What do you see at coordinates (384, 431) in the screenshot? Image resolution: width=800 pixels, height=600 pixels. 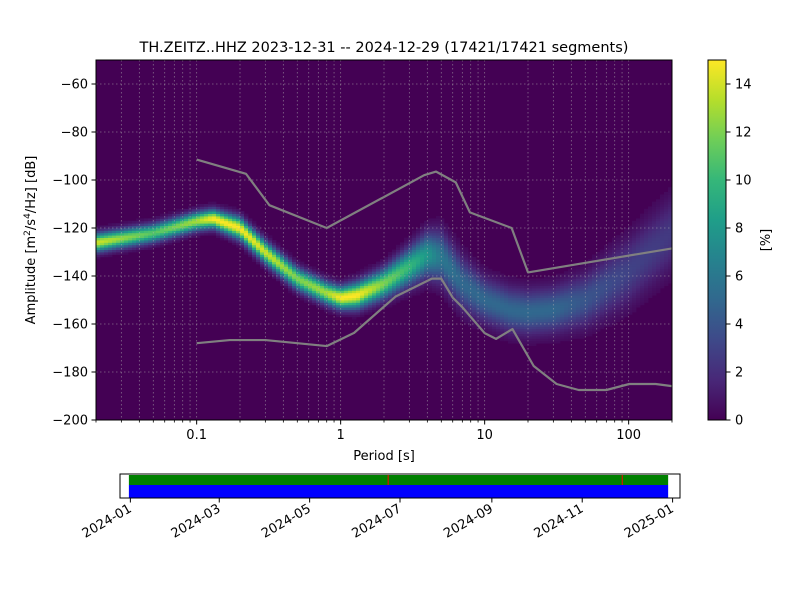 I see `x-axis: 0.1 1 10 100` at bounding box center [384, 431].